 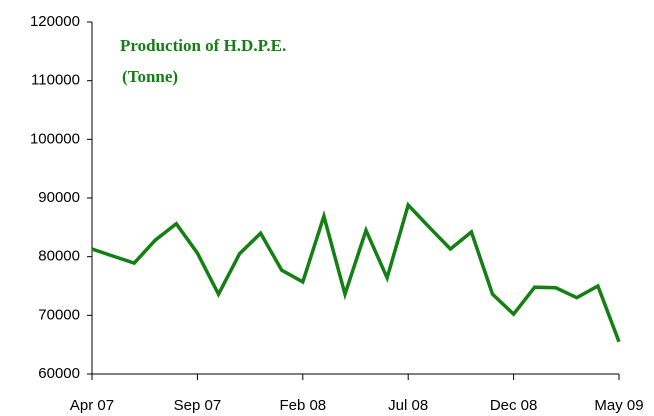 What do you see at coordinates (55, 21) in the screenshot?
I see `y-tick-label: 120000` at bounding box center [55, 21].